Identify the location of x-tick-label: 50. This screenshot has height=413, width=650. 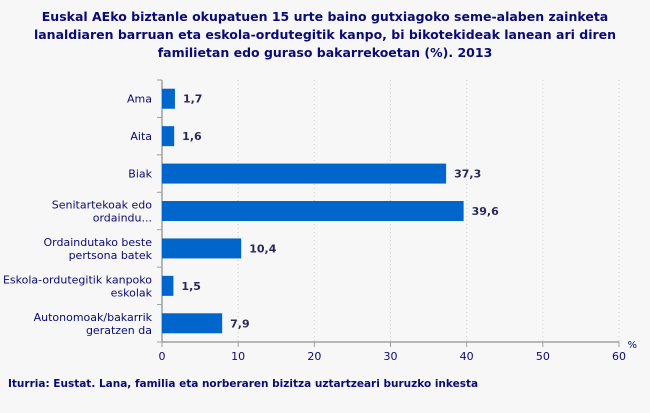
(543, 356).